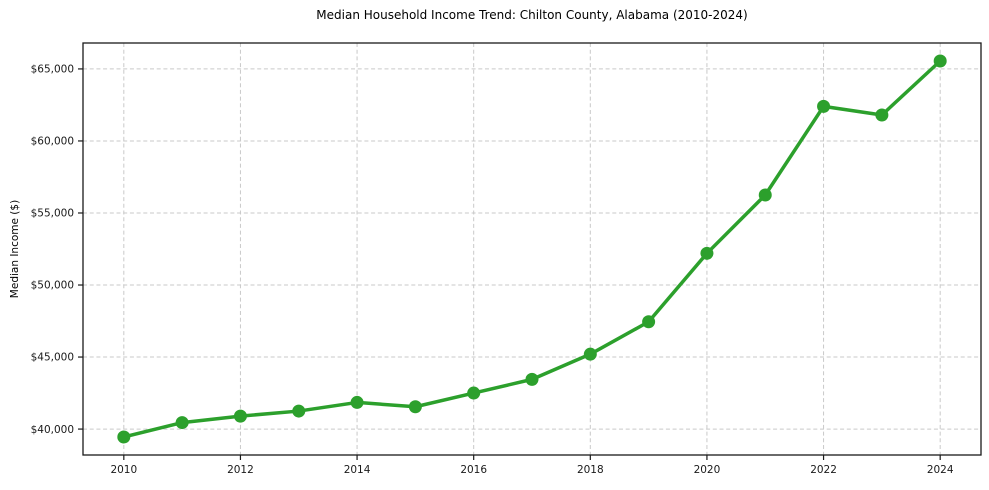  I want to click on y-tick-label: $40,000, so click(52, 430).